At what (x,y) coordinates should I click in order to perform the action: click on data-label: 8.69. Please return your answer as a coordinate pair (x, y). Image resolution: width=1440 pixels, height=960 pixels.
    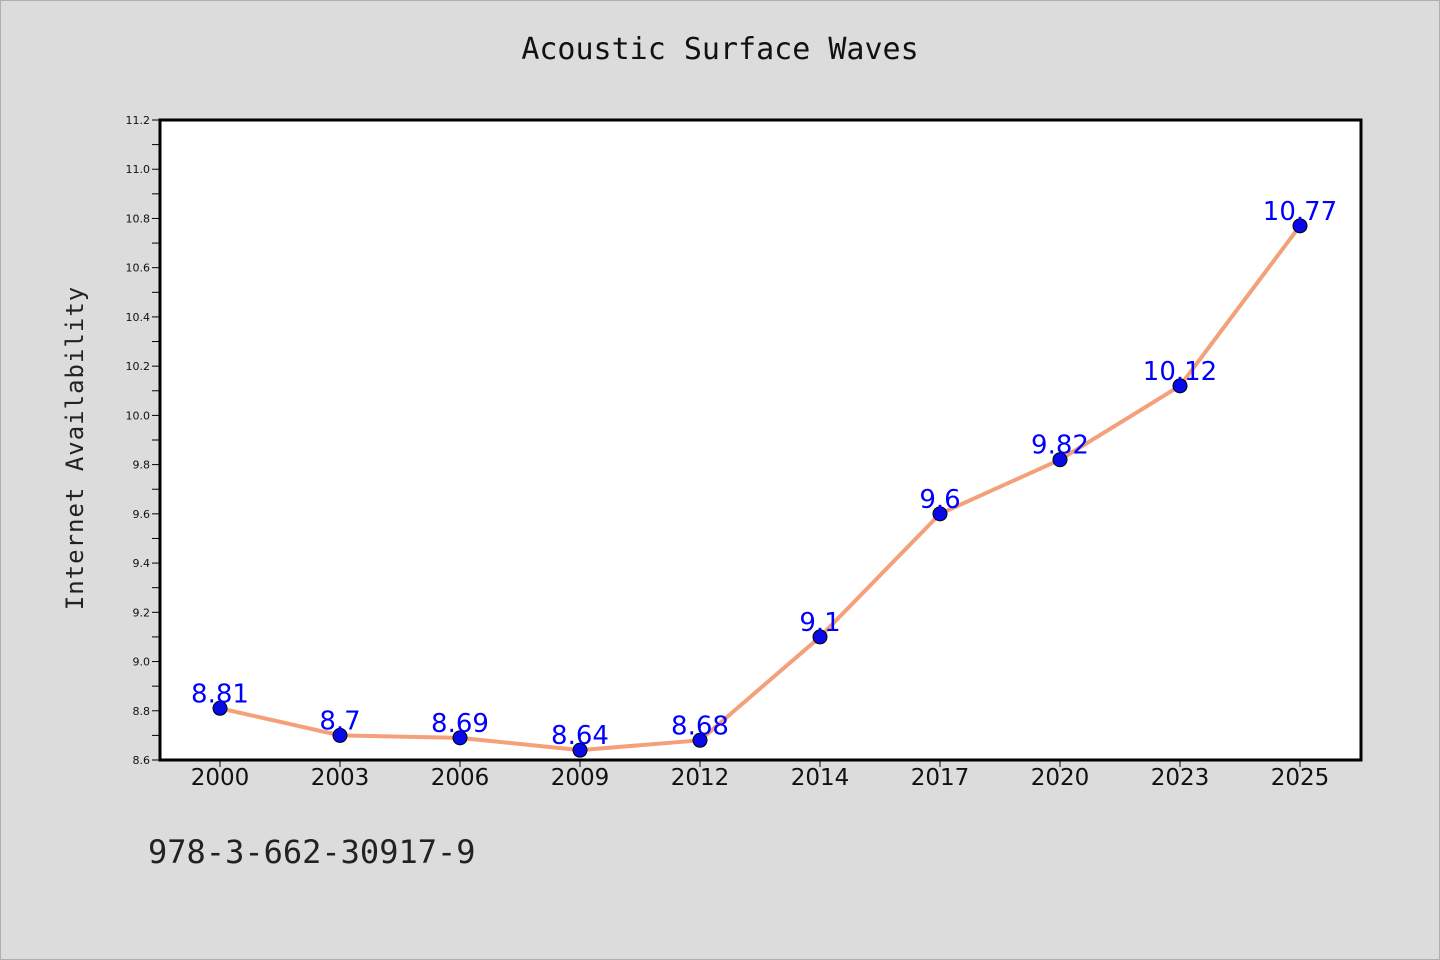
    Looking at the image, I should click on (460, 724).